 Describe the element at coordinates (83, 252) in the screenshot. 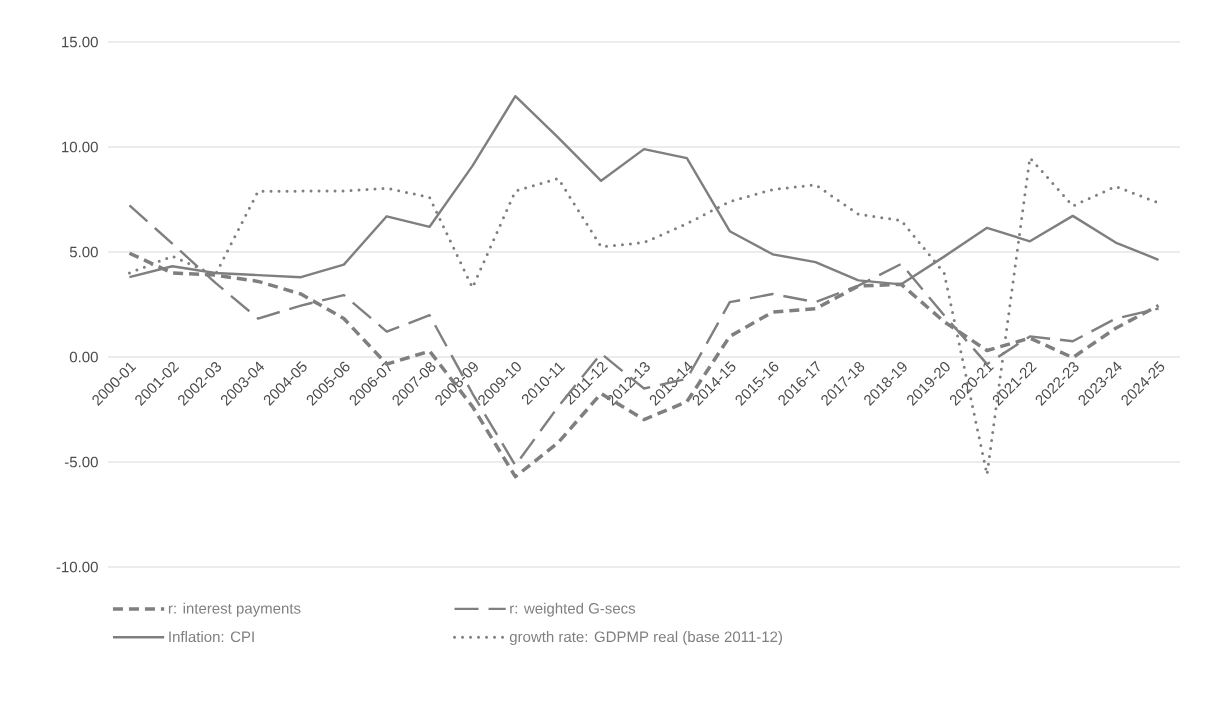

I see `y-tick-label: 5.00` at that location.